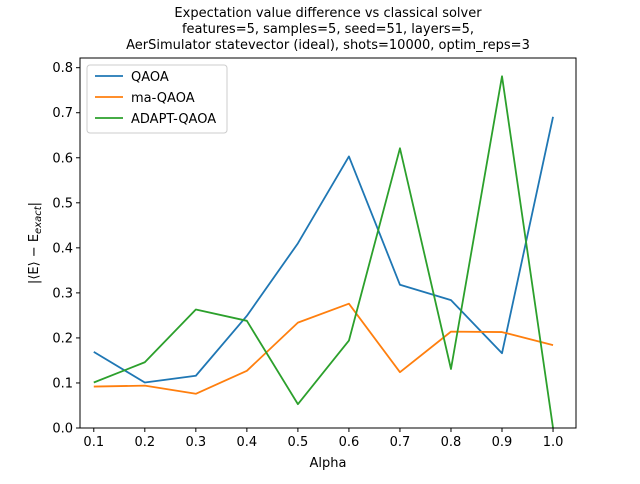 This screenshot has height=484, width=640. Describe the element at coordinates (173, 119) in the screenshot. I see `legend-label-2: ADAPT-QAOA` at that location.